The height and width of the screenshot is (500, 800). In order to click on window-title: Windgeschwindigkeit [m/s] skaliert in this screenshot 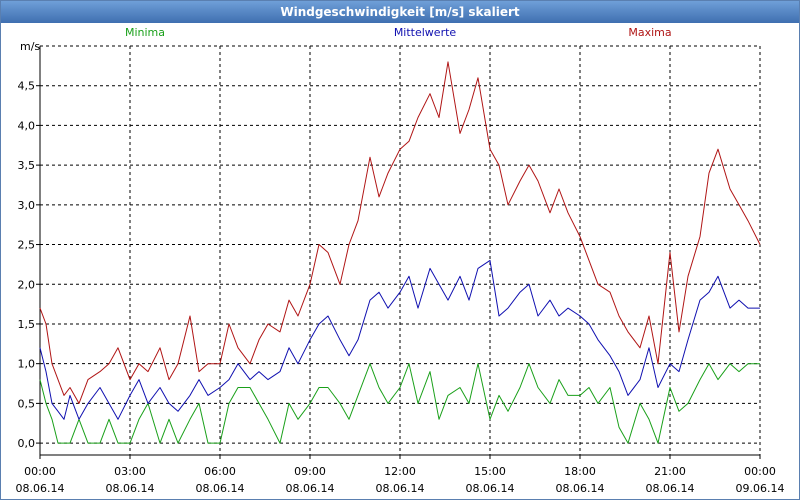, I will do `click(400, 12)`.